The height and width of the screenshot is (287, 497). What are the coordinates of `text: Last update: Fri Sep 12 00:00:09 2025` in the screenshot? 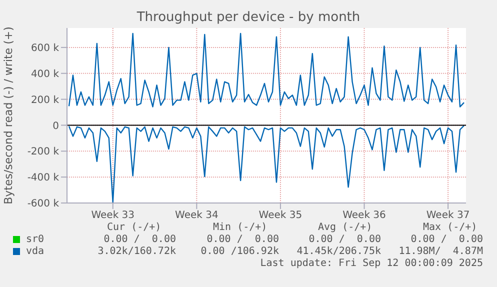 It's located at (371, 263).